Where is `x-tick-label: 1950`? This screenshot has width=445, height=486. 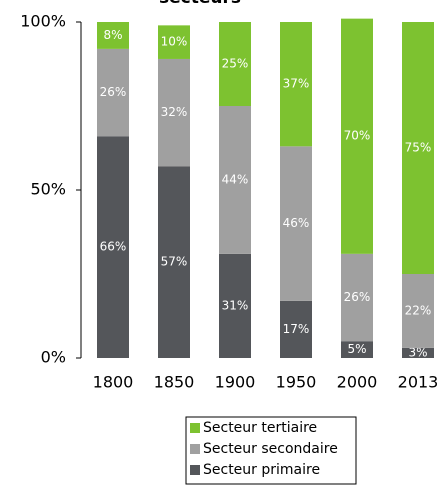
x-tick-label: 1950 is located at coordinates (296, 382).